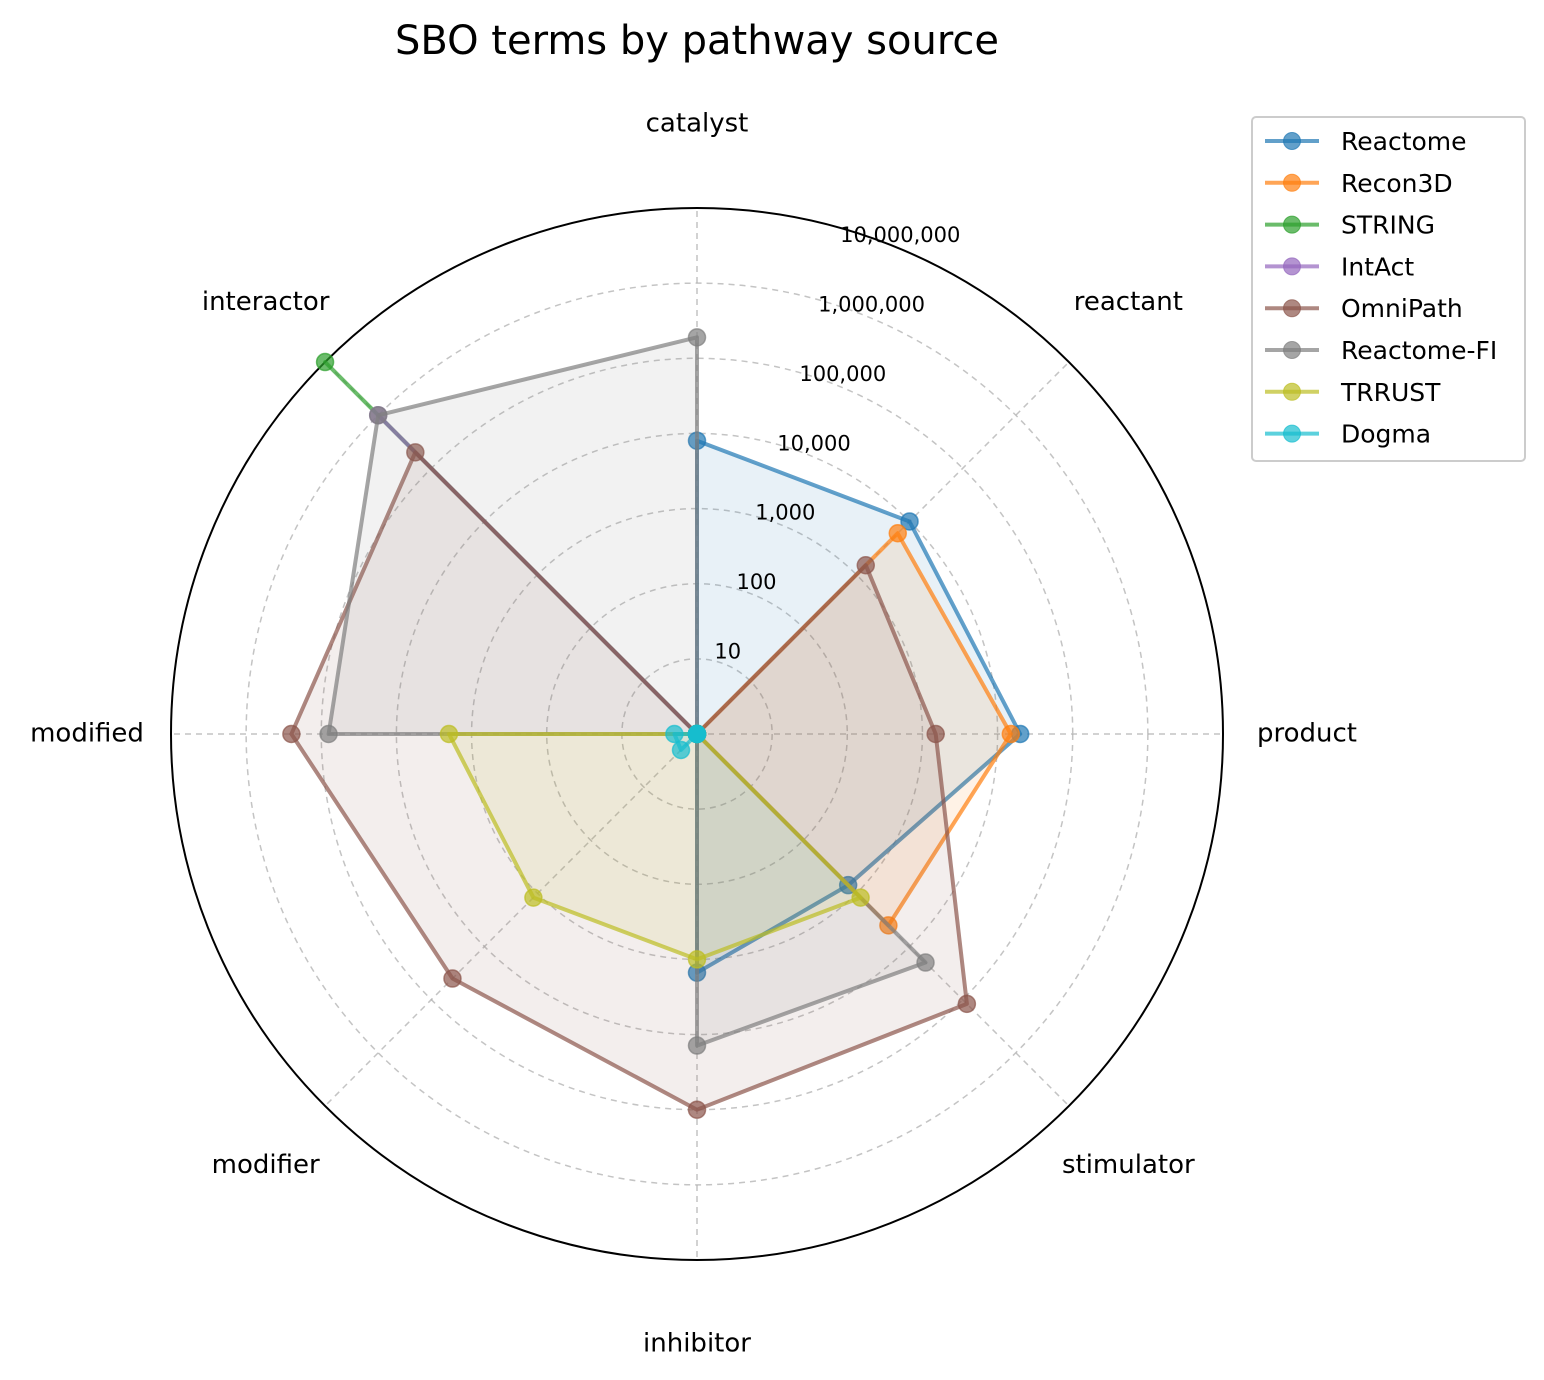 The width and height of the screenshot is (1544, 1380). Describe the element at coordinates (697, 1045) in the screenshot. I see `point-reactome-fi-inhibitor` at that location.